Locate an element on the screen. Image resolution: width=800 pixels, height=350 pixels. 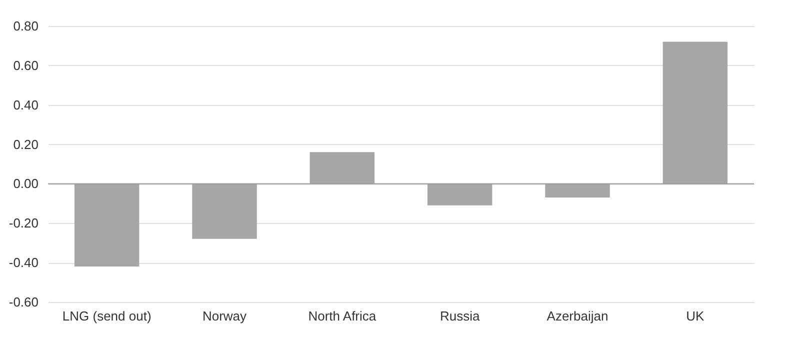
y-tick-label: 0.80 is located at coordinates (25, 26).